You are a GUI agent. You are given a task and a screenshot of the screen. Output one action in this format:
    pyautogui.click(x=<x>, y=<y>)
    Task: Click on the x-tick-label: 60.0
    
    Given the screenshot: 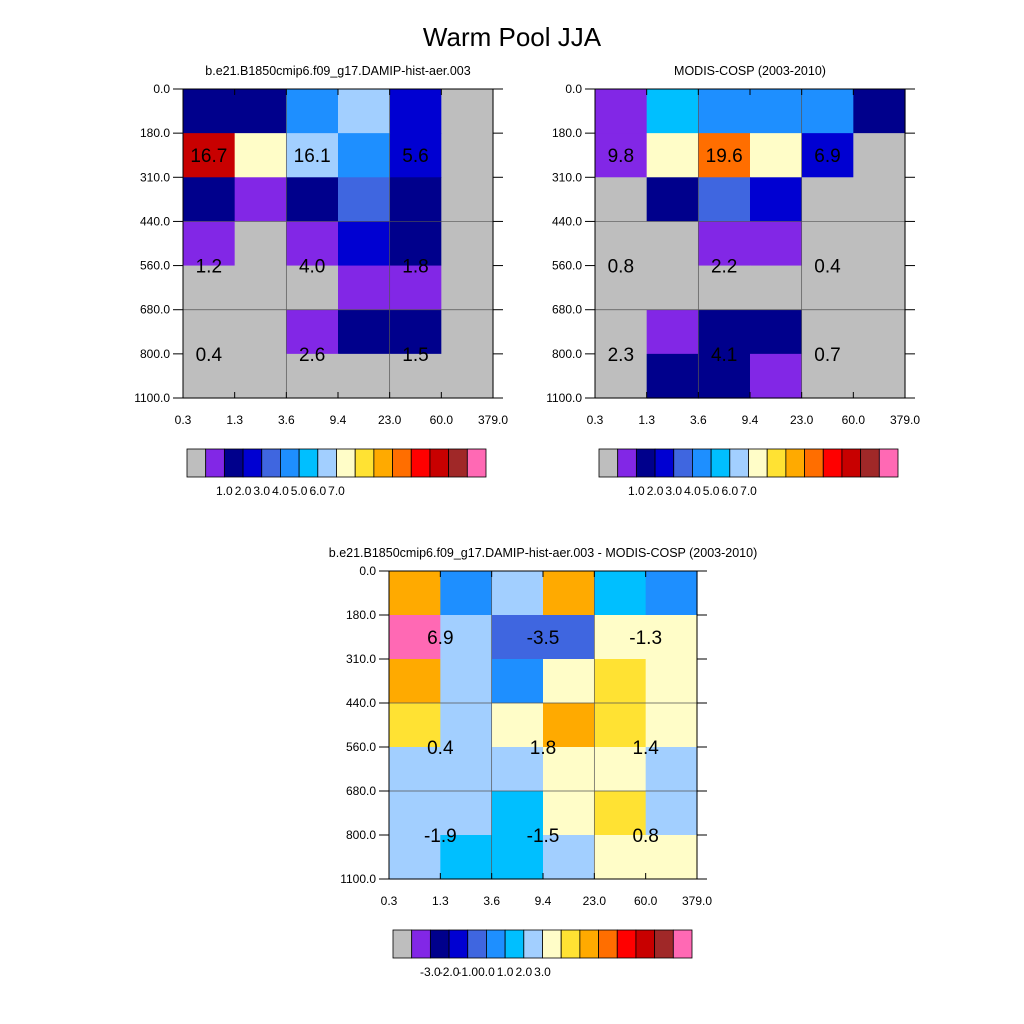 What is the action you would take?
    pyautogui.click(x=854, y=420)
    